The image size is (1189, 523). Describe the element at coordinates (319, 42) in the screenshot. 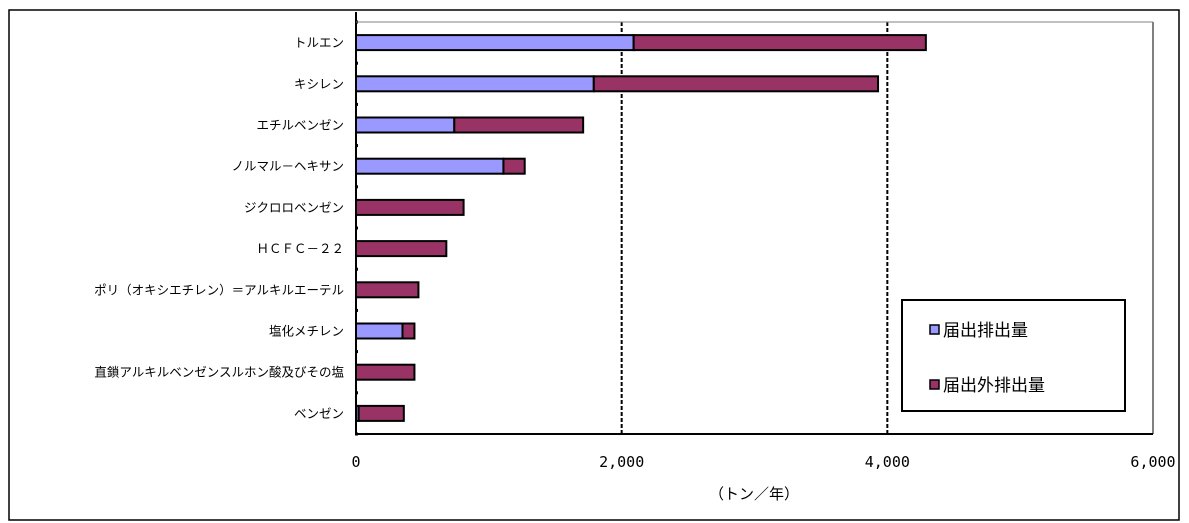

I see `category-label-0: トルエン` at that location.